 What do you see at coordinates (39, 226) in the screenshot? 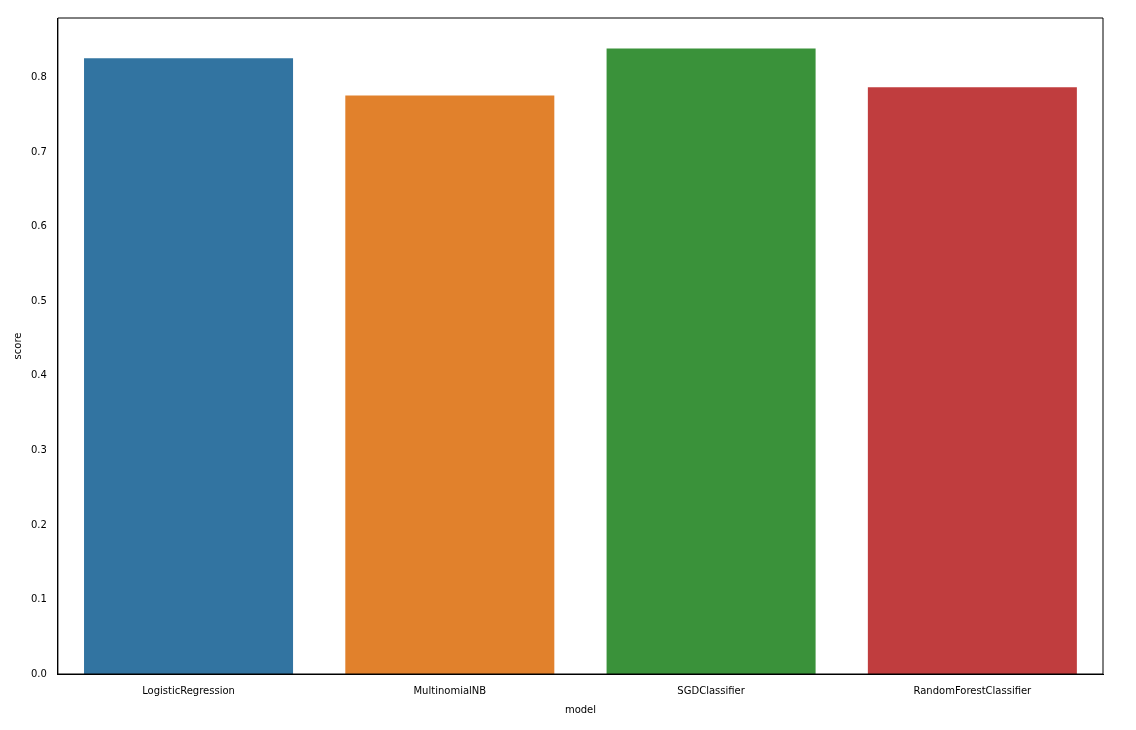
I see `y-tick-label: 0.6` at bounding box center [39, 226].